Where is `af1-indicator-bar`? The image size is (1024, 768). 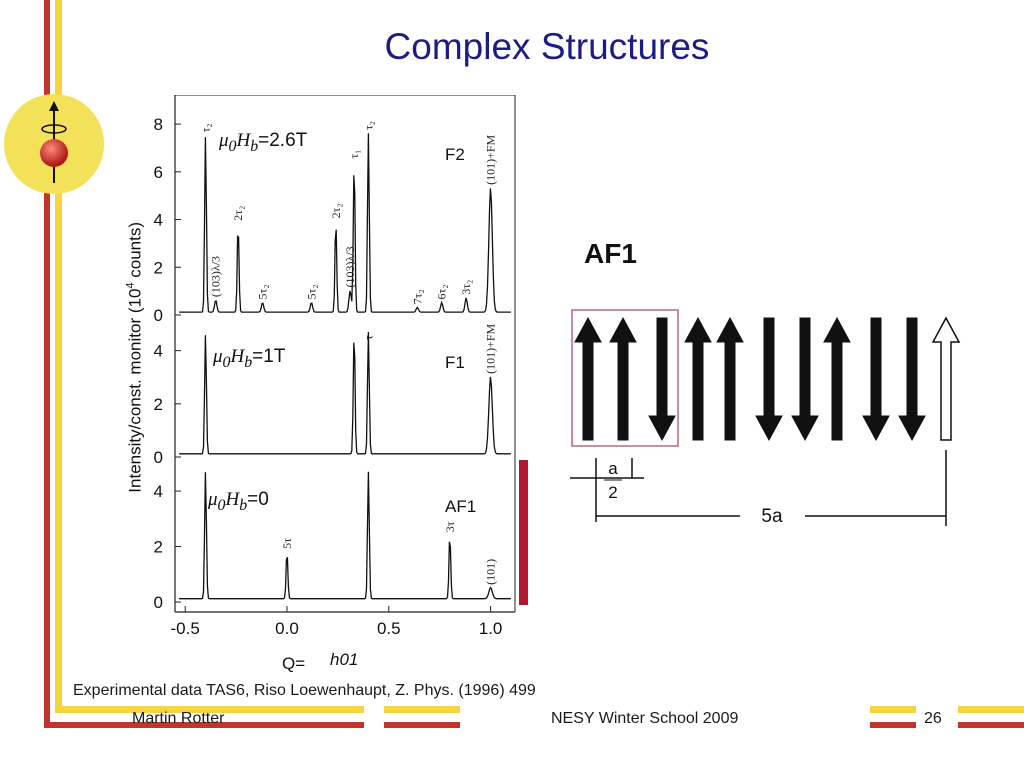 af1-indicator-bar is located at coordinates (523, 532).